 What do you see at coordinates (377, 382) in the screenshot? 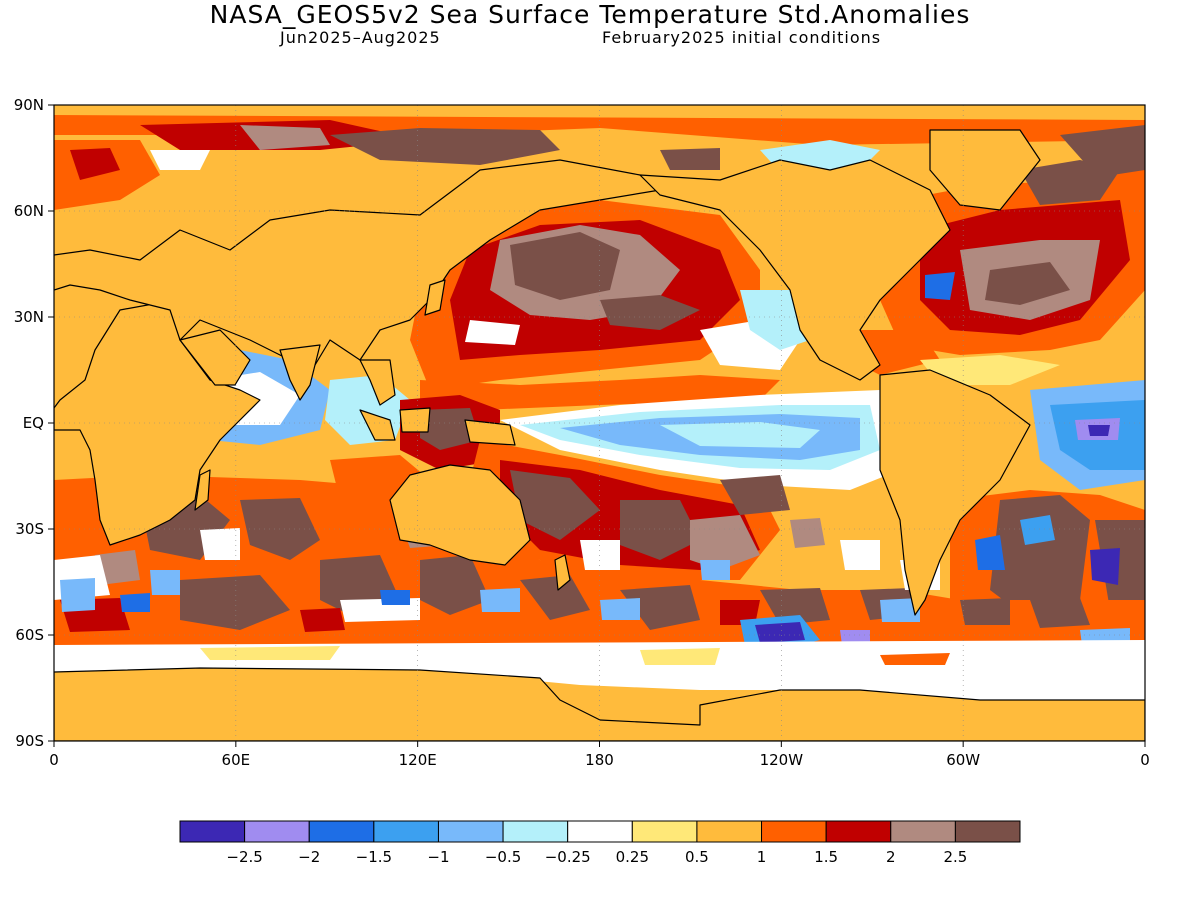
I see `indochina-landmass` at bounding box center [377, 382].